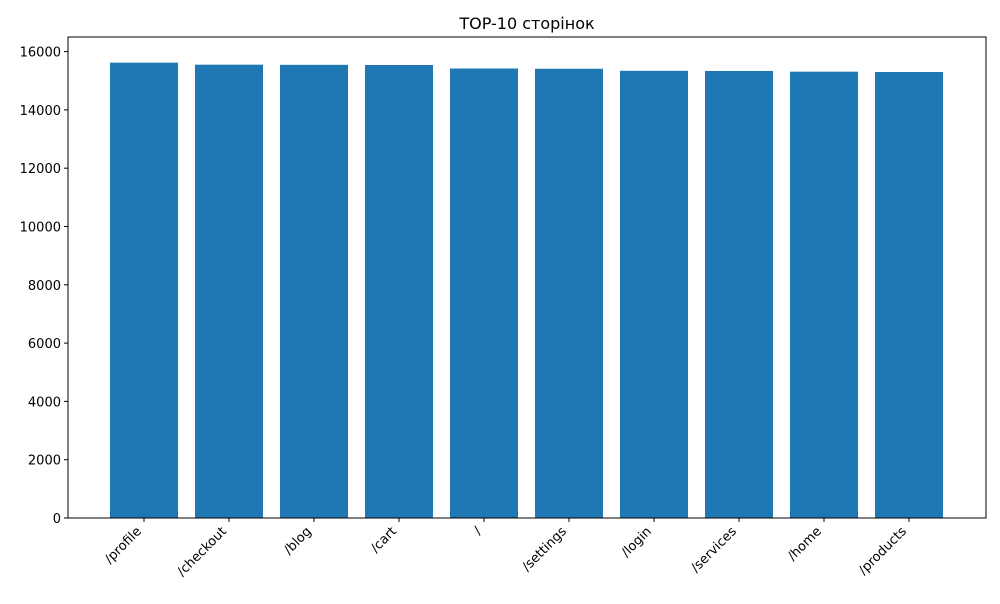  Describe the element at coordinates (40, 53) in the screenshot. I see `y-tick-label: 16000` at that location.